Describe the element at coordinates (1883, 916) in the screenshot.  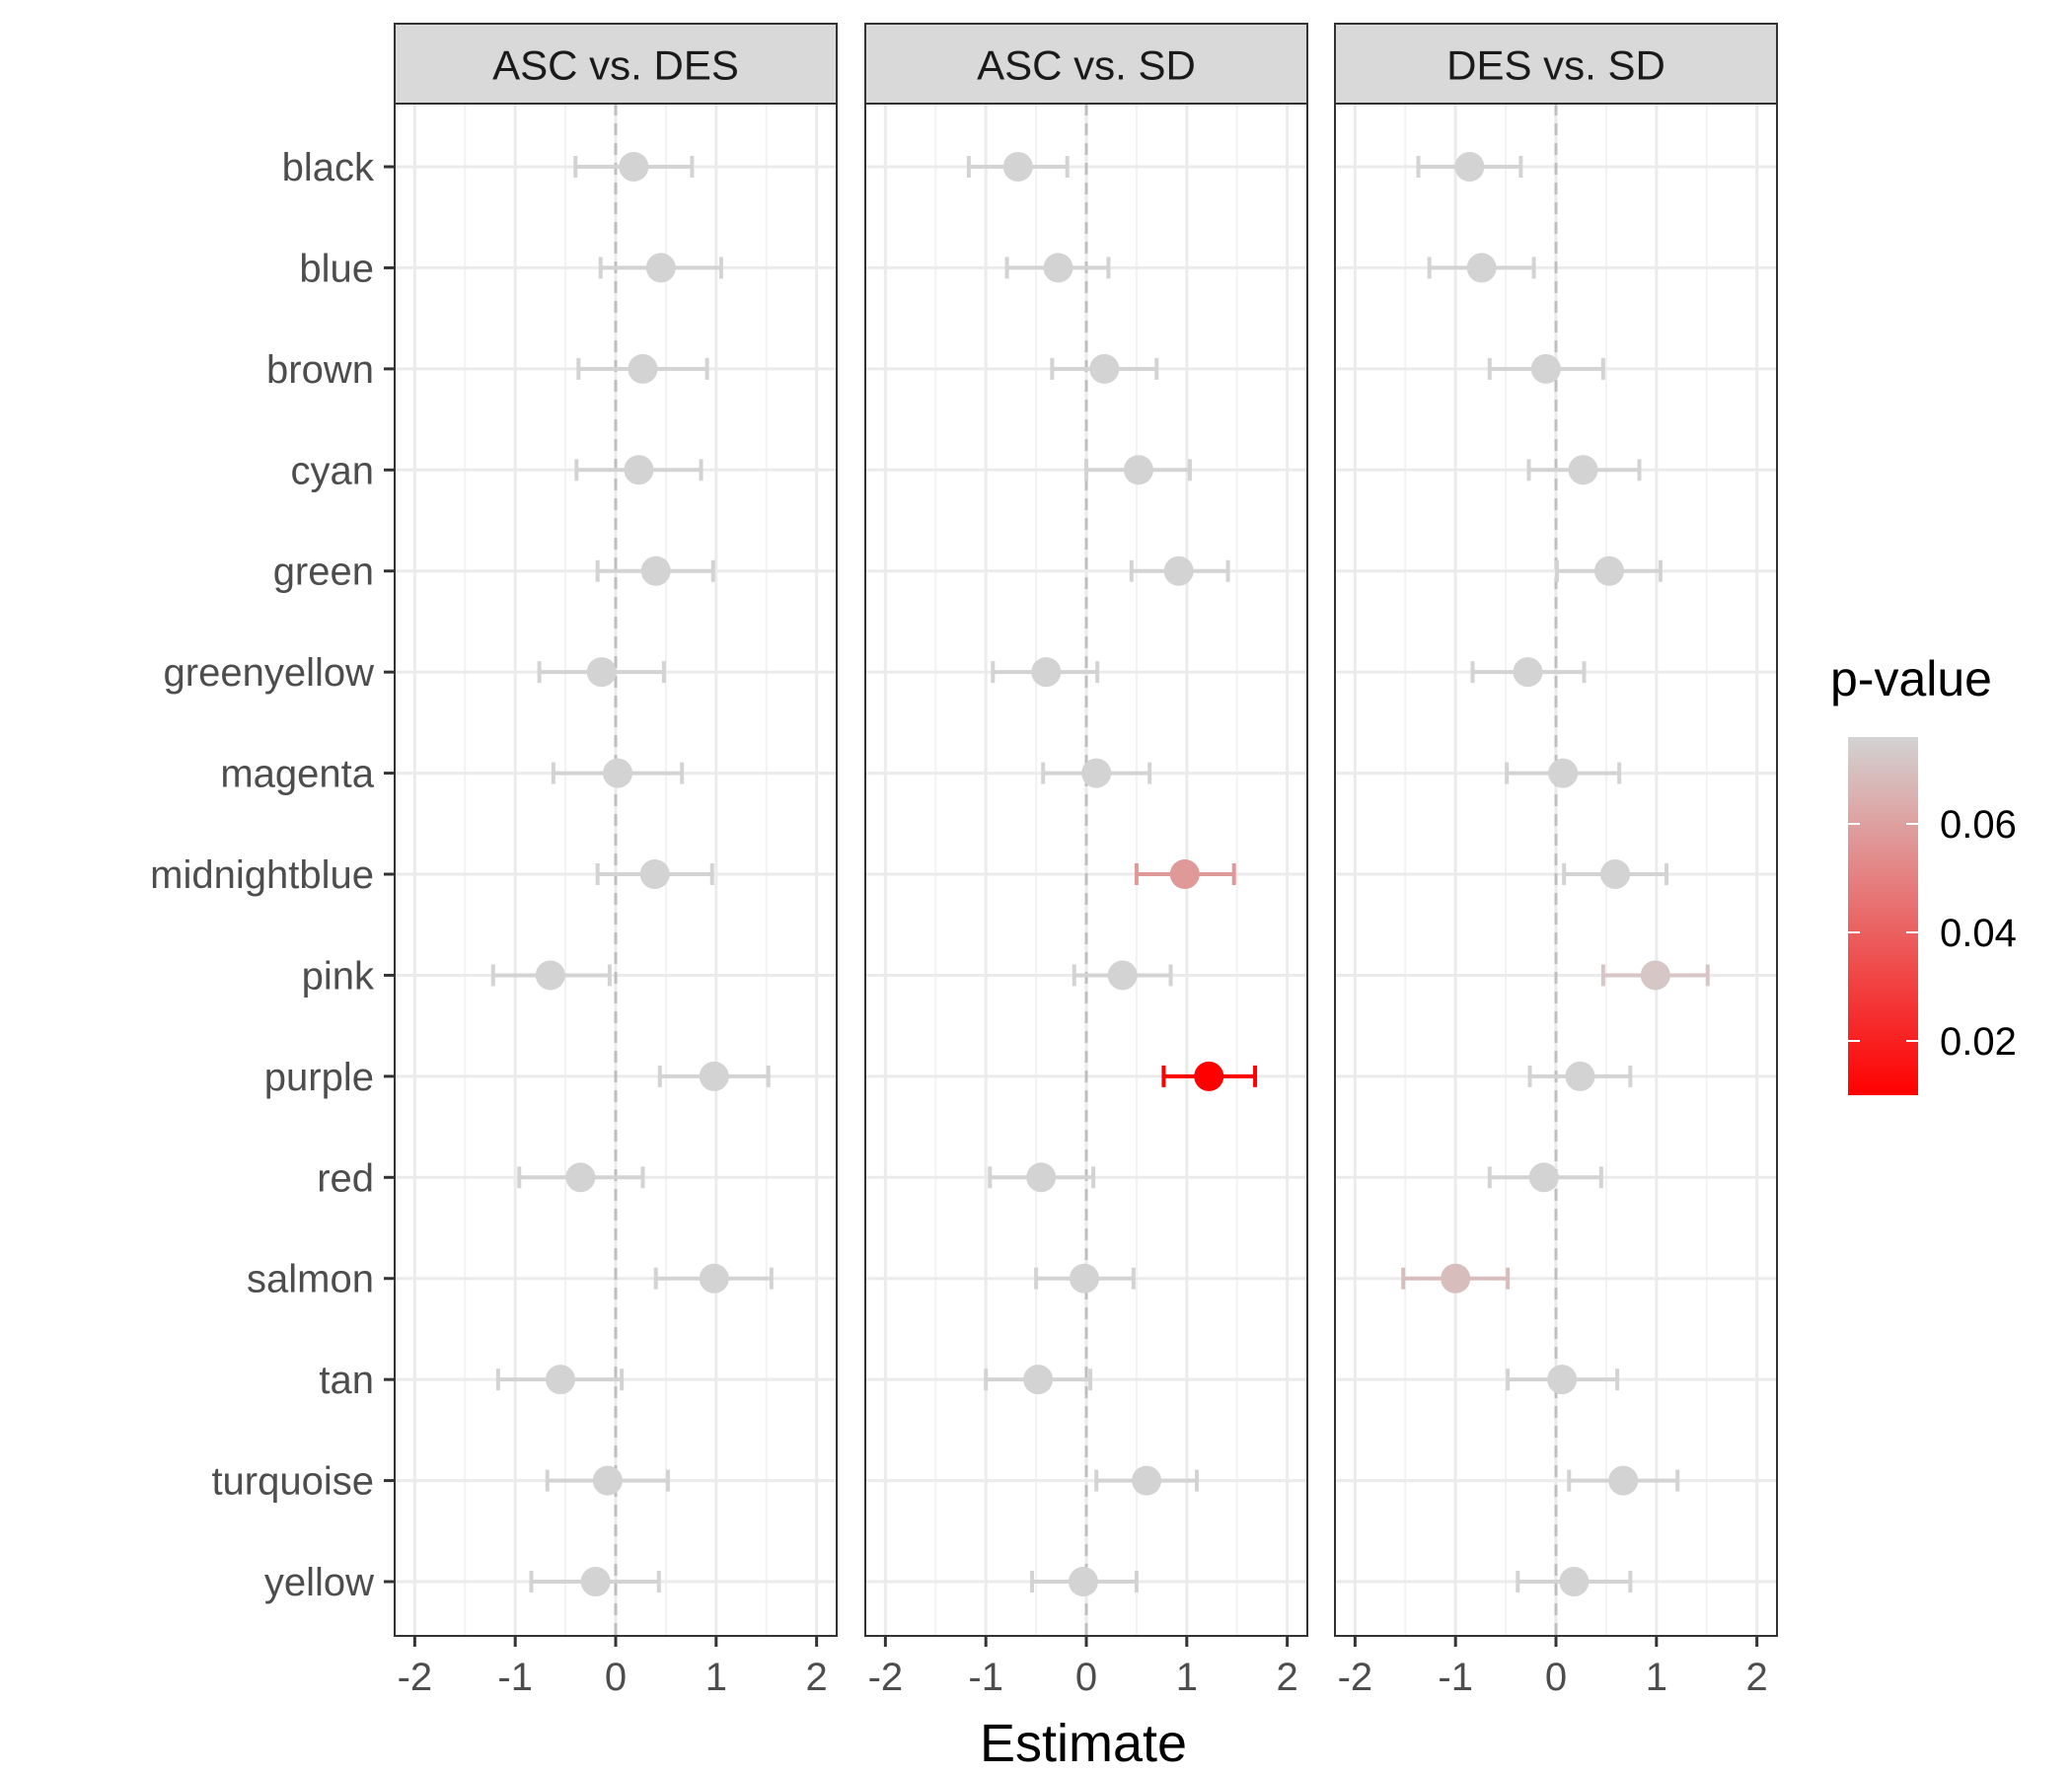
I see `legend-colorbar` at that location.